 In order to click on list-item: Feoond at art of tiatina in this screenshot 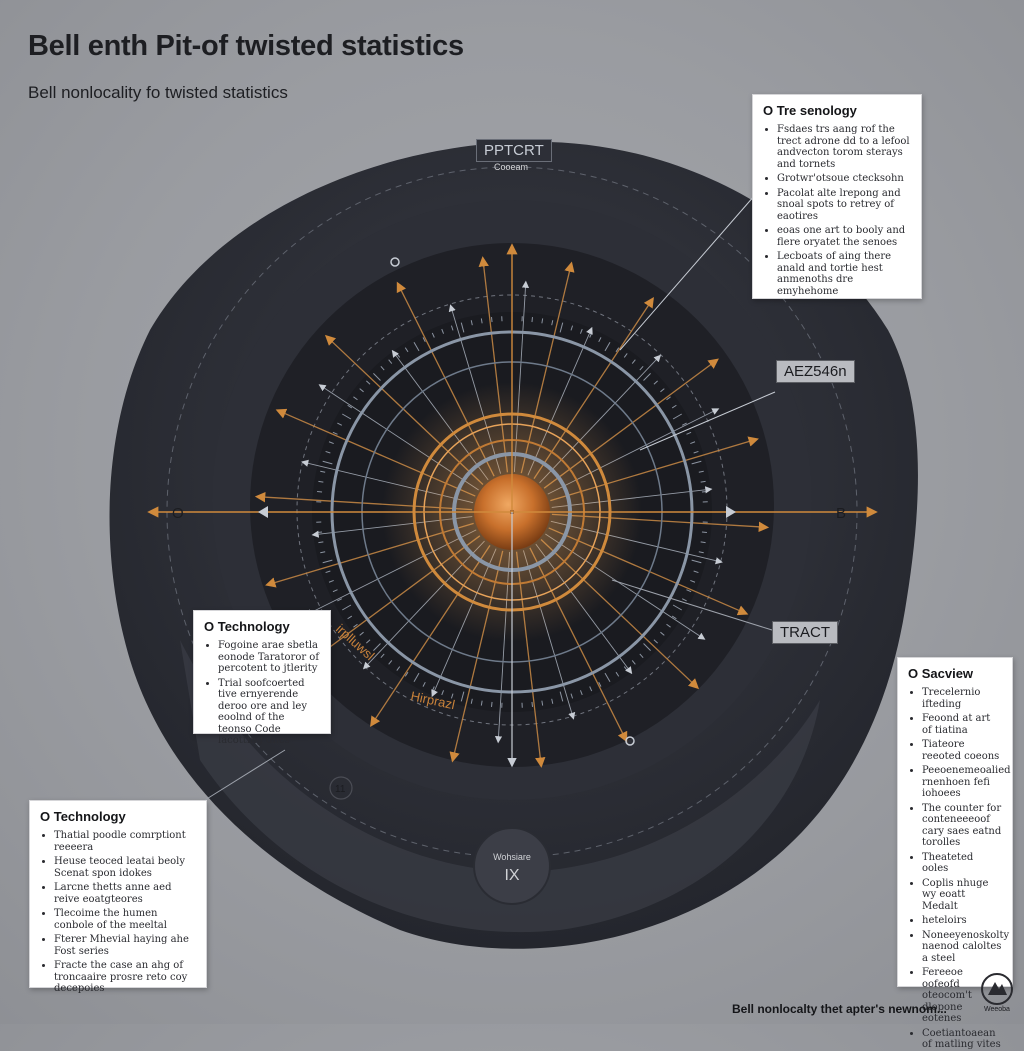, I will do `click(962, 724)`.